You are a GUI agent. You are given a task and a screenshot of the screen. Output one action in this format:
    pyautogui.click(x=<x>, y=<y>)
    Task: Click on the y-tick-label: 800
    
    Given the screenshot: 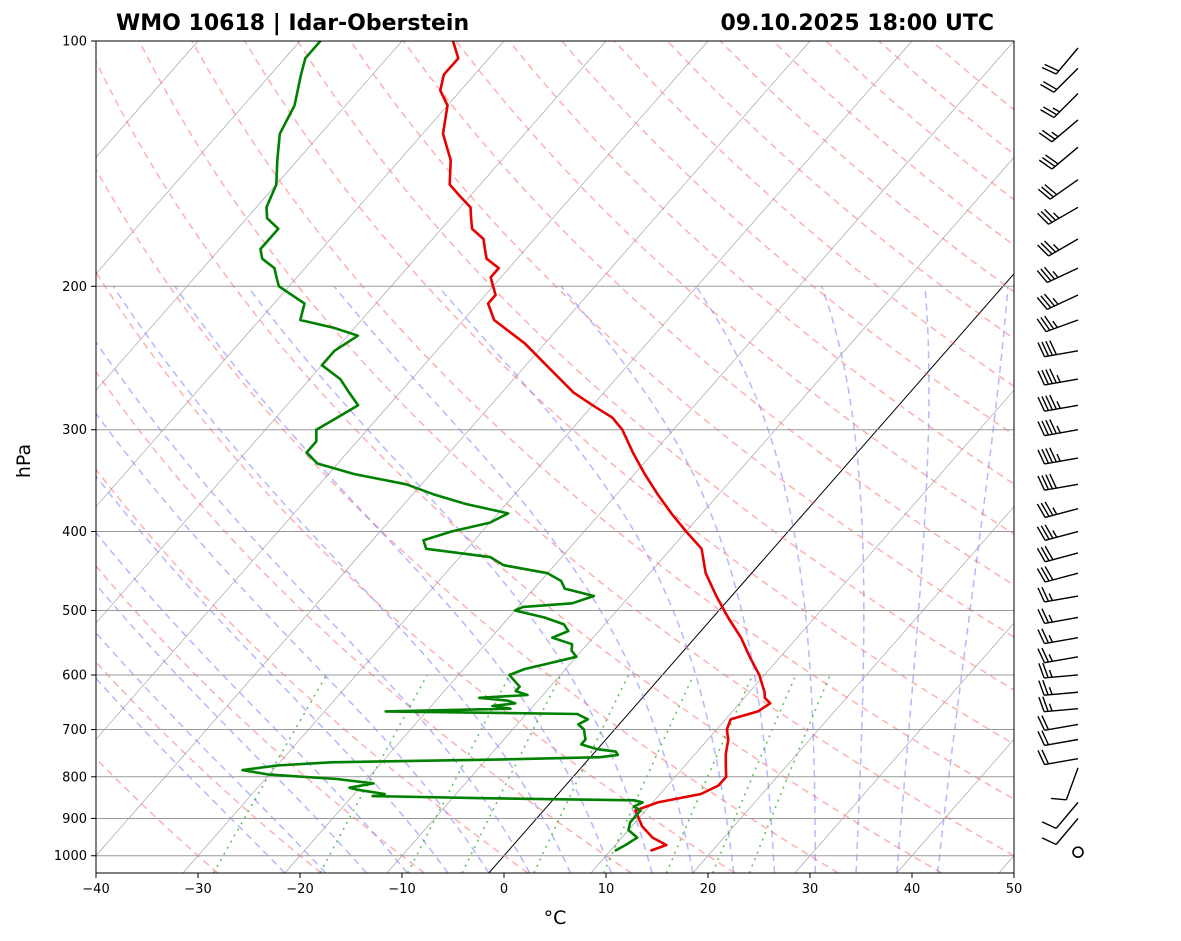 What is the action you would take?
    pyautogui.click(x=74, y=777)
    